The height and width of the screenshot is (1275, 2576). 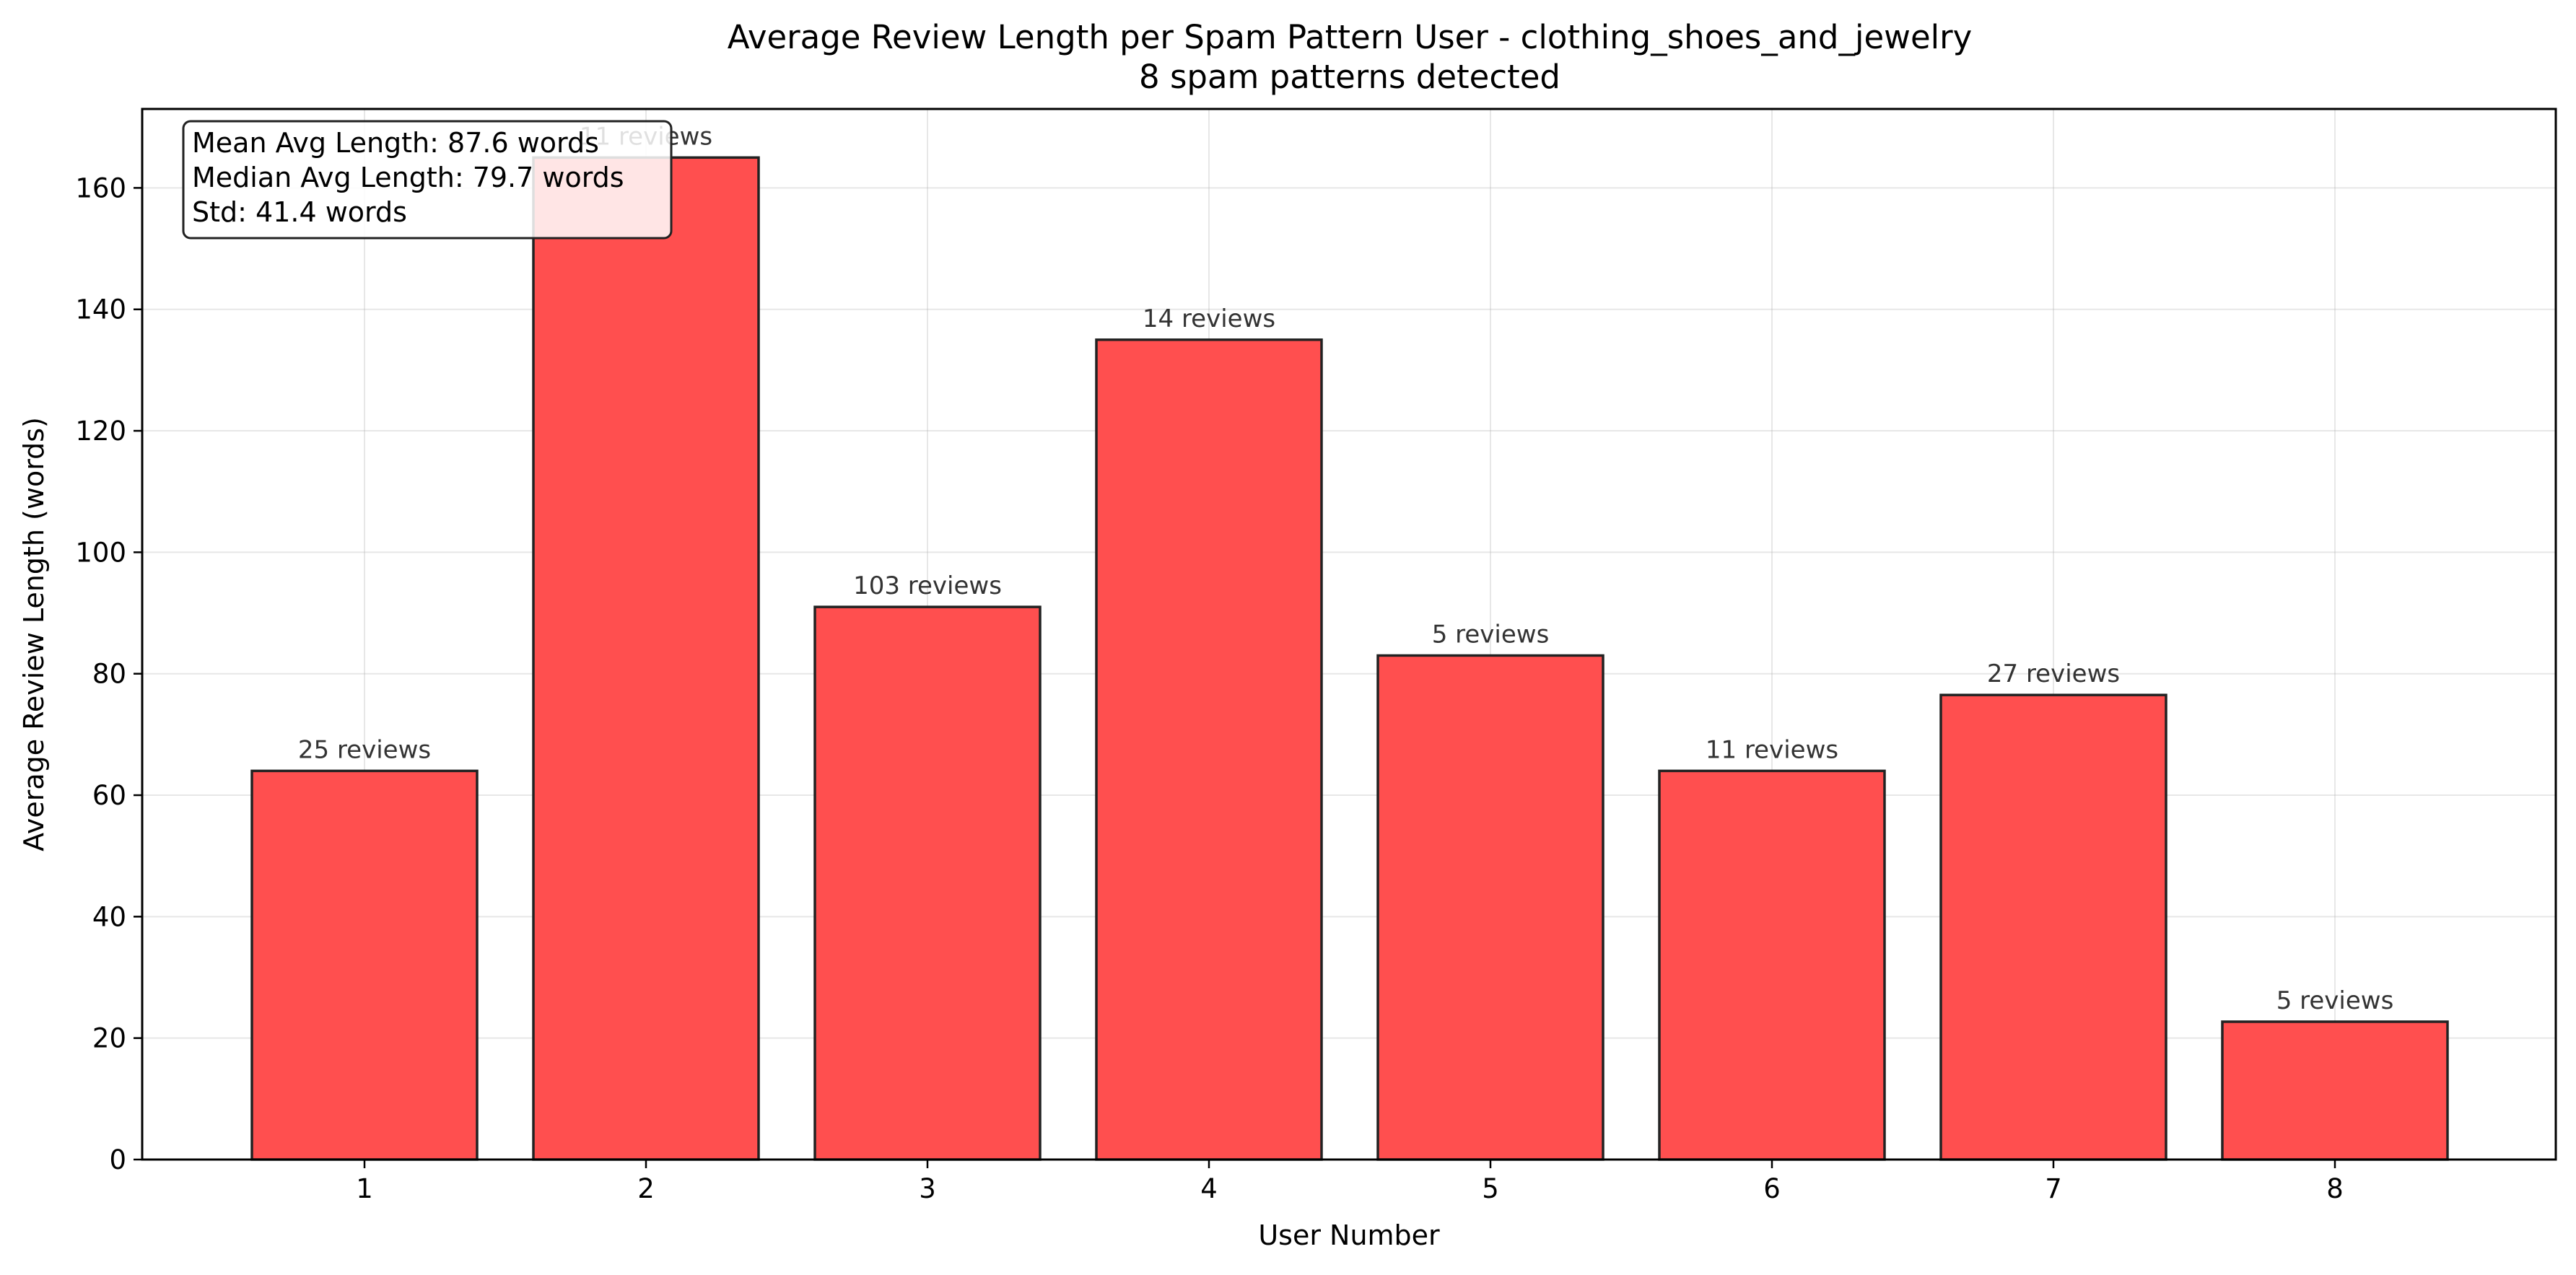 I want to click on x-tick-label: 7, so click(x=2053, y=1189).